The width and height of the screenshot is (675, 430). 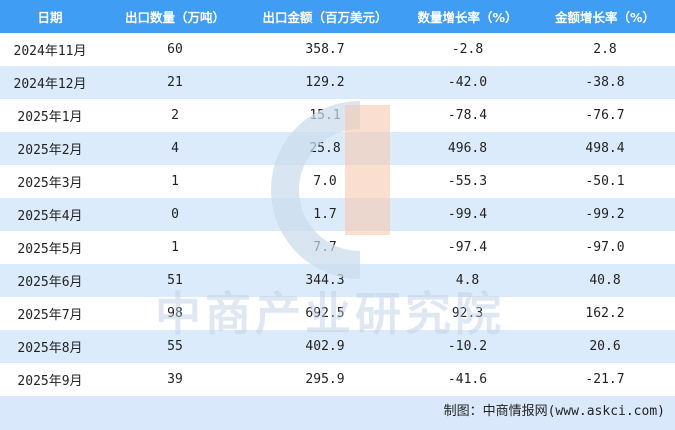 What do you see at coordinates (50, 82) in the screenshot?
I see `cell-date: 2024年12月` at bounding box center [50, 82].